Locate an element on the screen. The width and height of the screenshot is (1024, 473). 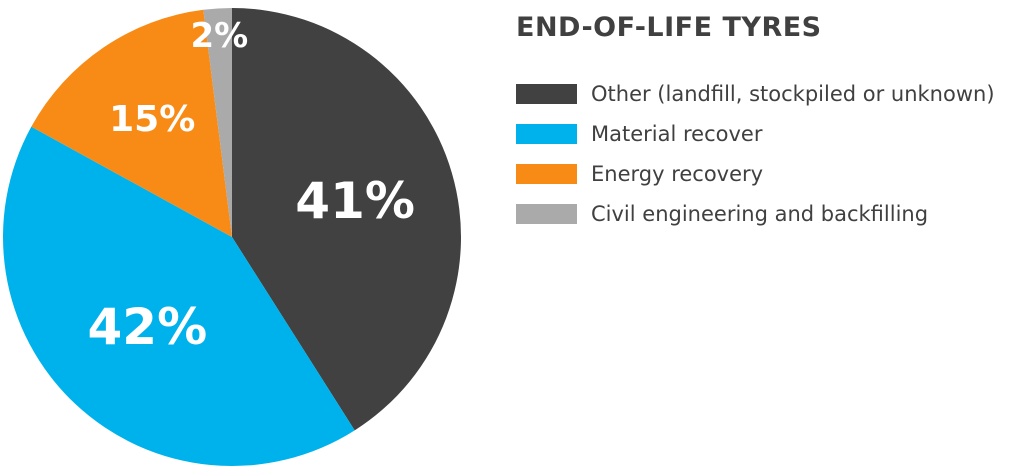
legend-item-energy-recovery: Energy recovery is located at coordinates (755, 174).